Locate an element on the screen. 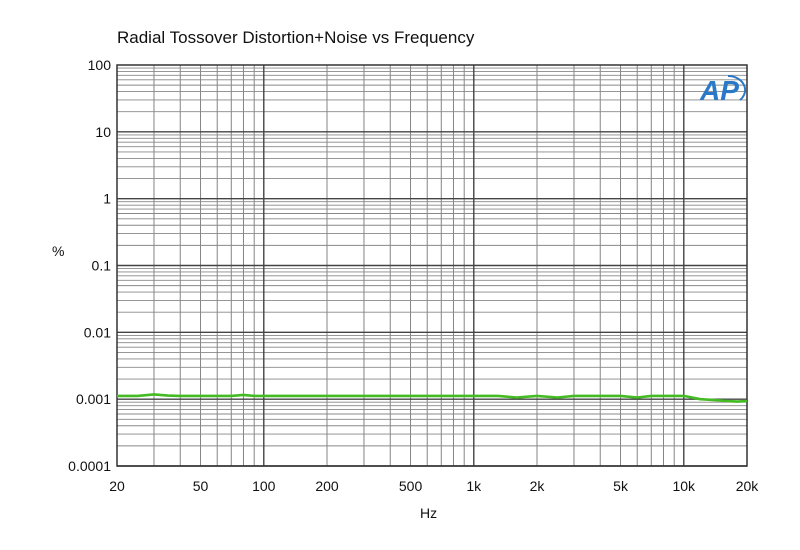 The image size is (800, 550). x-tick-label: 2k is located at coordinates (538, 486).